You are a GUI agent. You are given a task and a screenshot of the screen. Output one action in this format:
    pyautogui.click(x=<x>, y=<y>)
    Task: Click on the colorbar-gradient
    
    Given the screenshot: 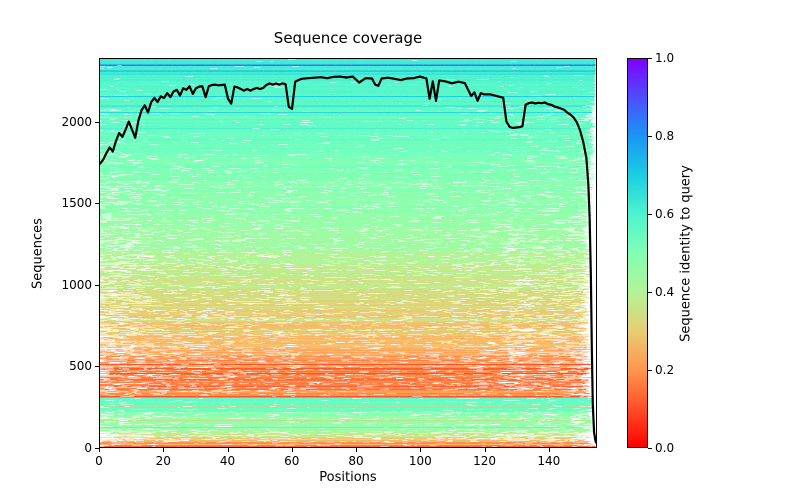 What is the action you would take?
    pyautogui.click(x=637, y=253)
    